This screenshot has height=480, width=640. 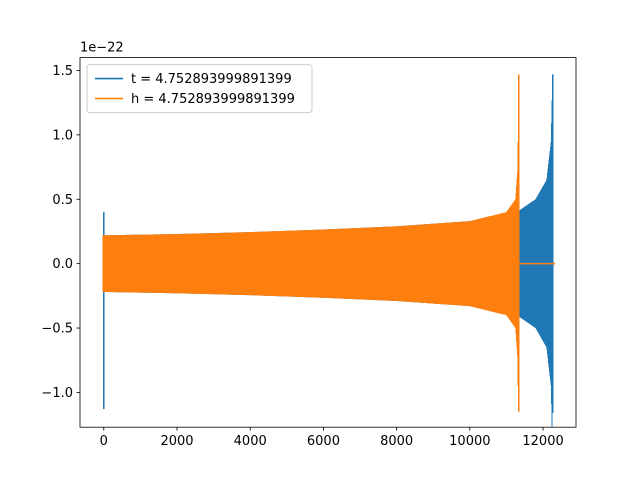 I want to click on x-tick-label: 0, so click(x=104, y=441).